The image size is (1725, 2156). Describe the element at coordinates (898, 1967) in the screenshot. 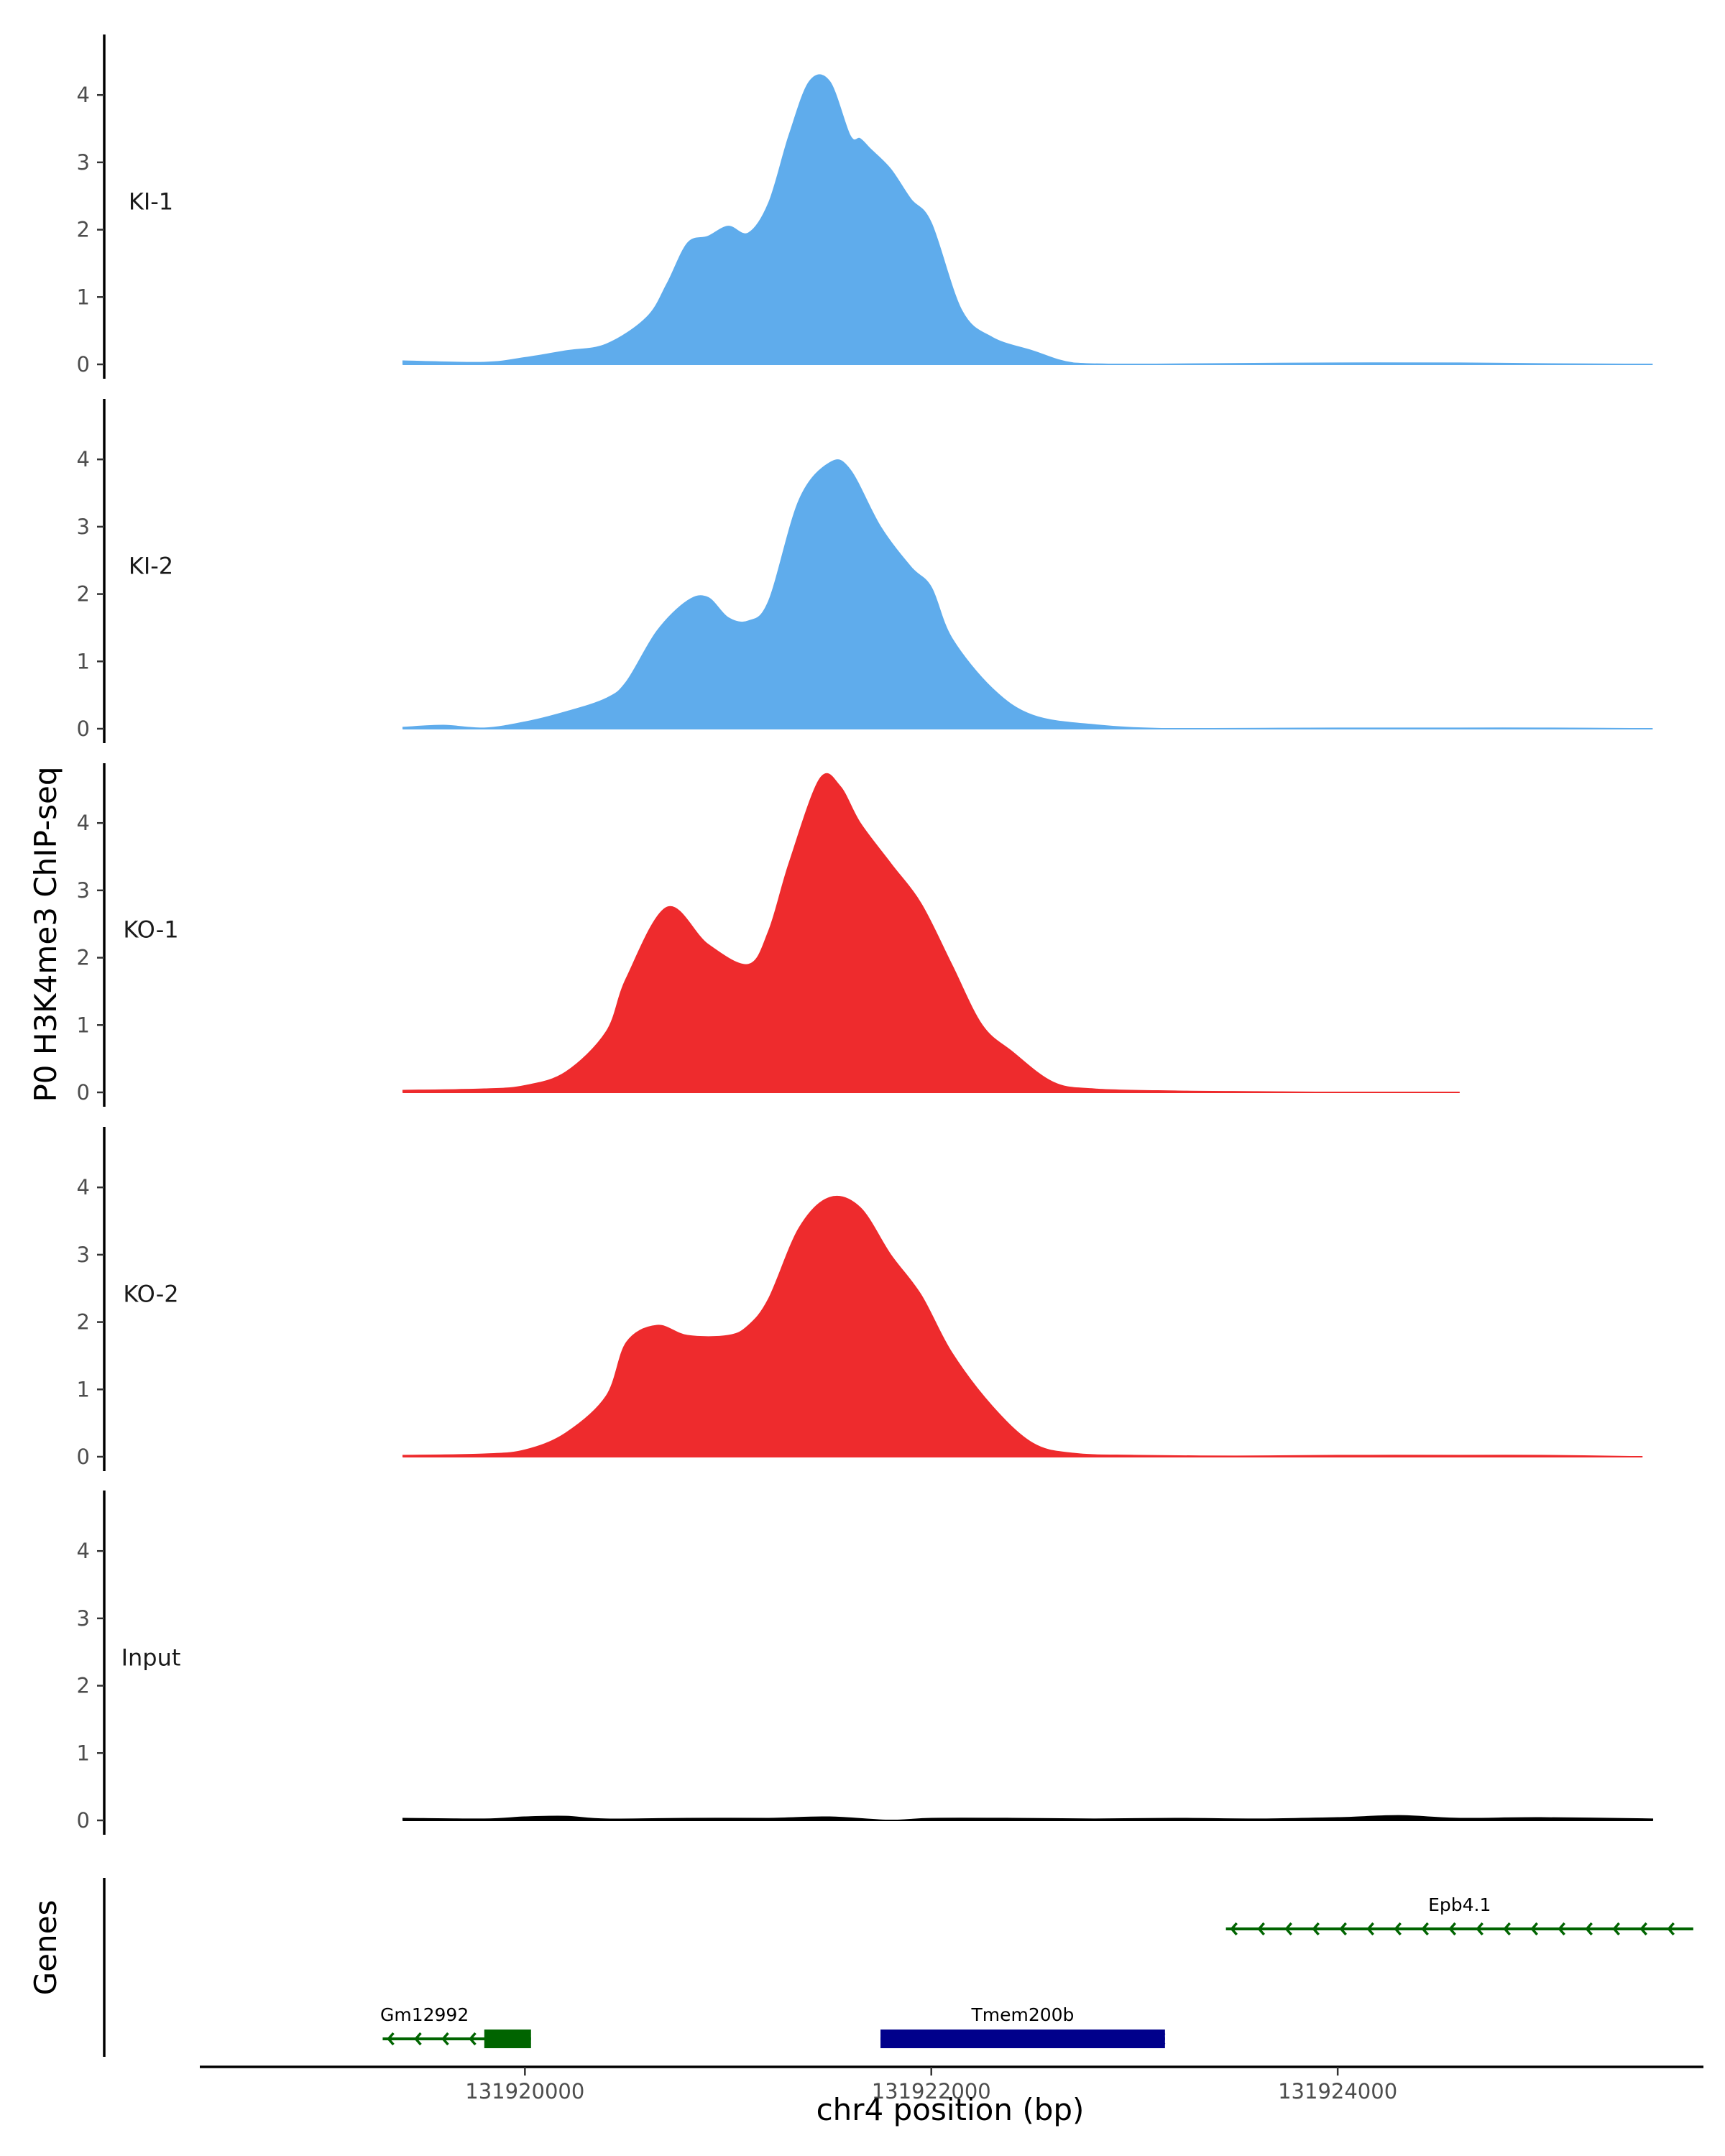

I see `genes-panel: Gm12992 Tmem200b Epb4.1` at that location.